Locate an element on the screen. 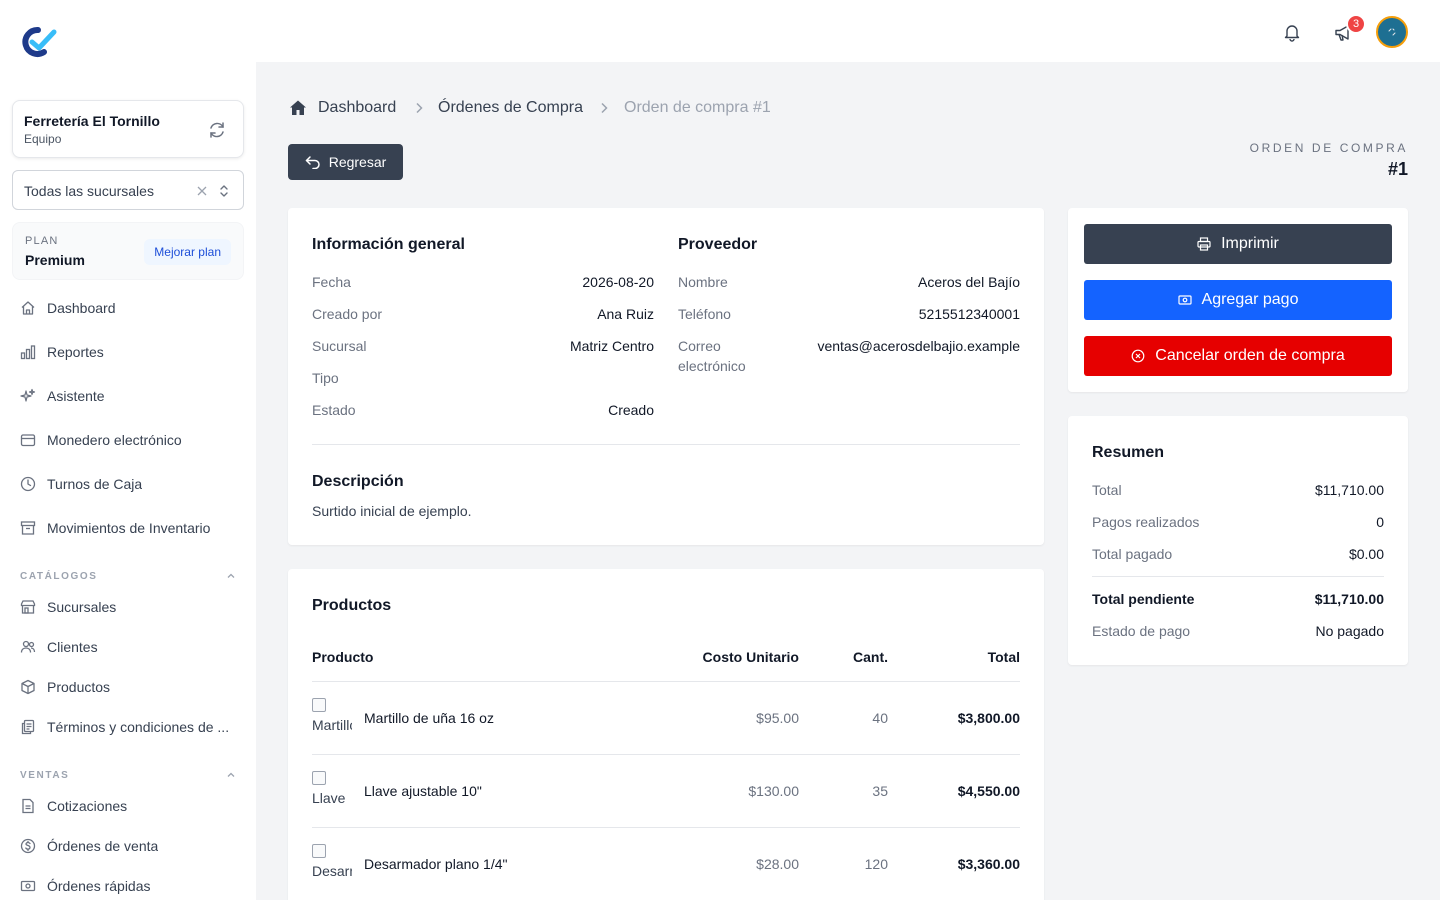 Image resolution: width=1440 pixels, height=900 pixels. sidebar-item-reports: Reportes is located at coordinates (130, 352).